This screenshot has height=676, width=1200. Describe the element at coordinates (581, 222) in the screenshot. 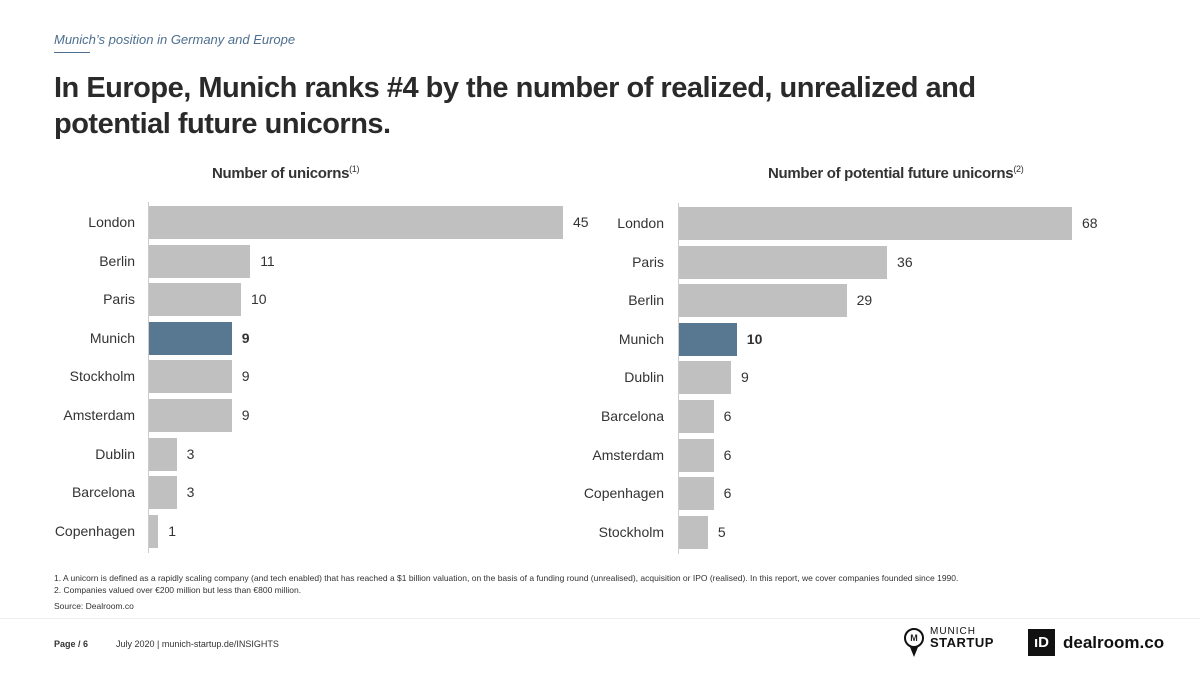

I see `value-label: 45` at that location.